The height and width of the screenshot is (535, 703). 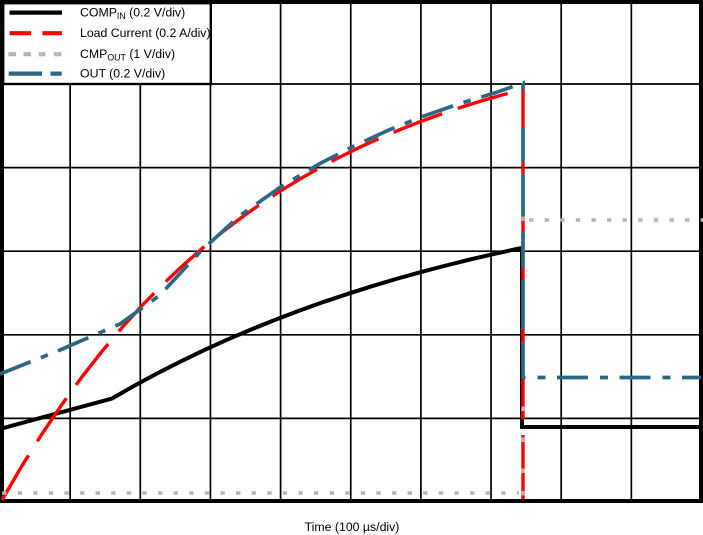 What do you see at coordinates (132, 14) in the screenshot?
I see `svg-text: COMPIN (0.2 V/div)` at bounding box center [132, 14].